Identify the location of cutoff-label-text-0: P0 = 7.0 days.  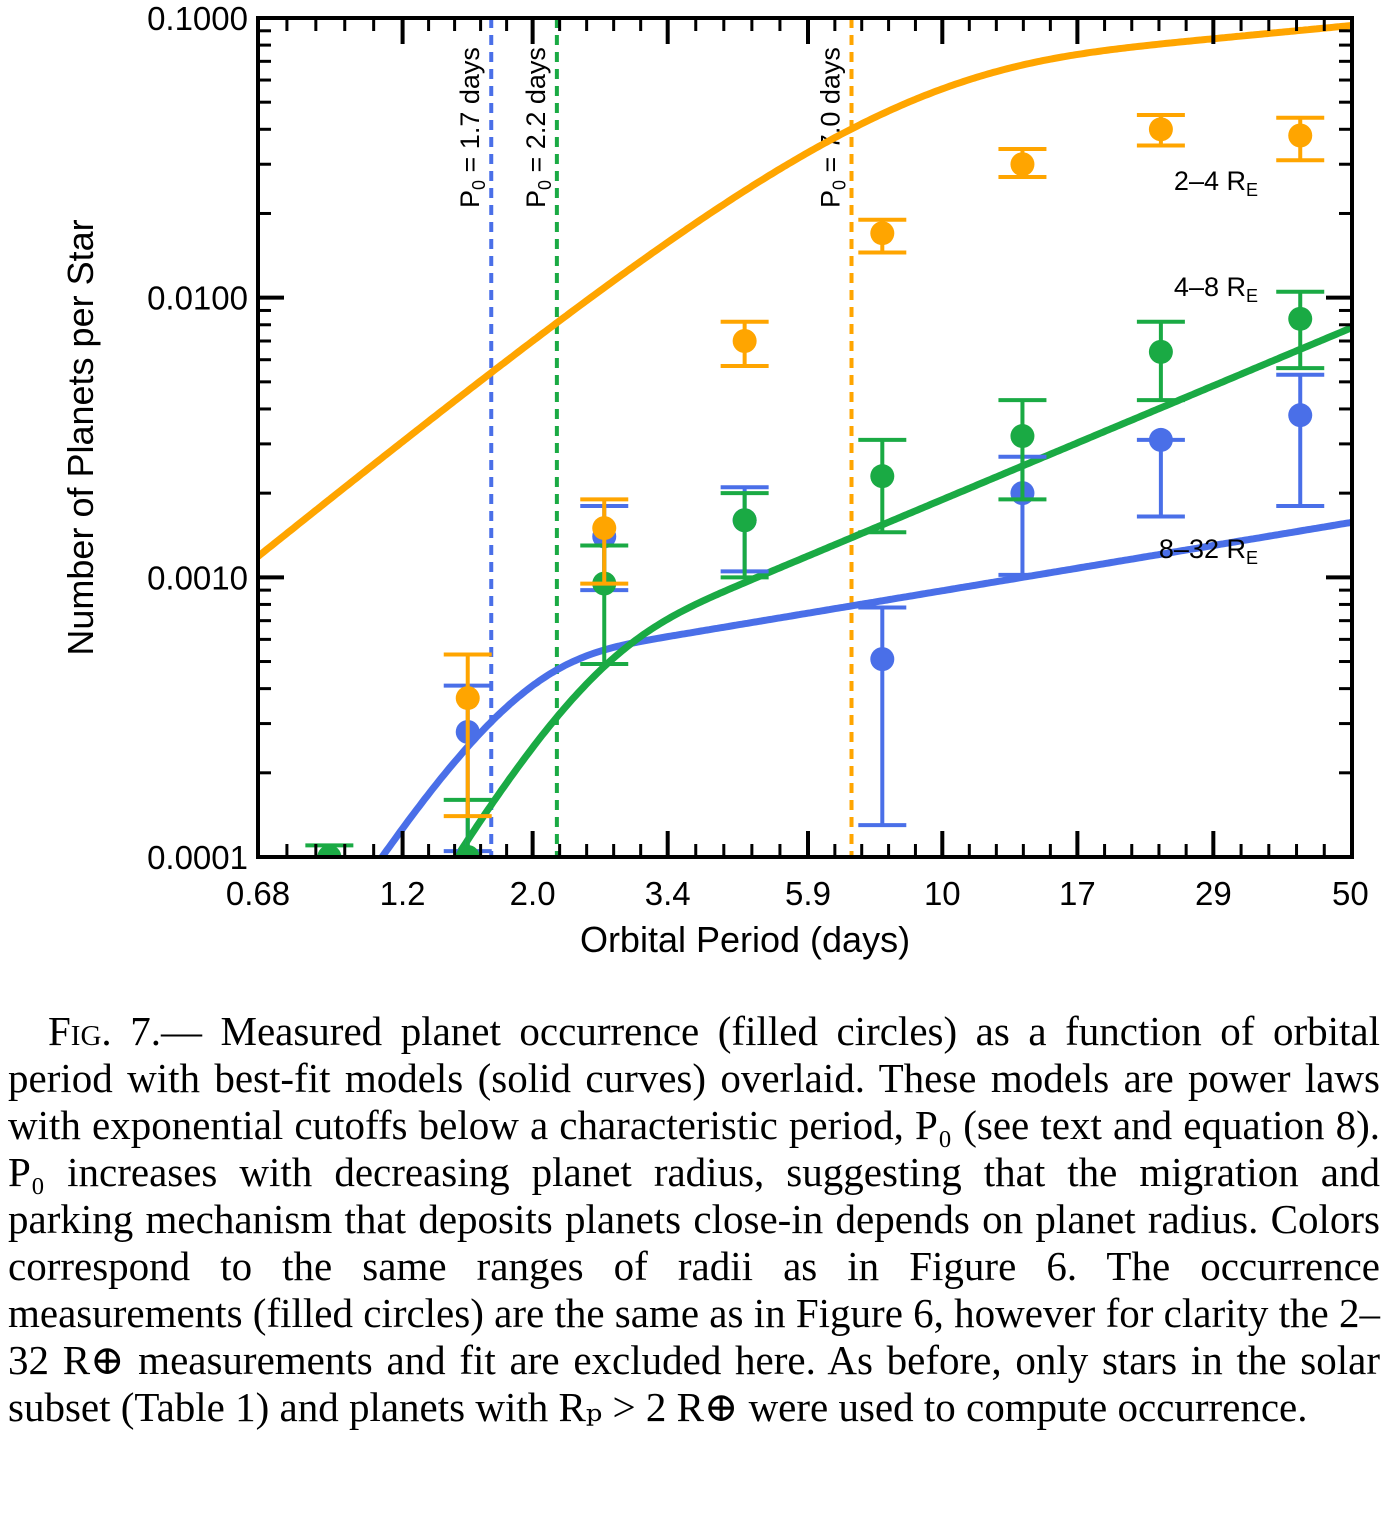
(833, 127).